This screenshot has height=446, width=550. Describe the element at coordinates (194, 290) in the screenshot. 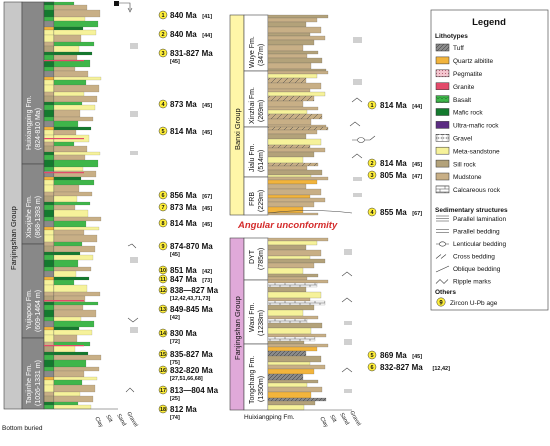

I see `age-value: 838—827 Ma` at that location.